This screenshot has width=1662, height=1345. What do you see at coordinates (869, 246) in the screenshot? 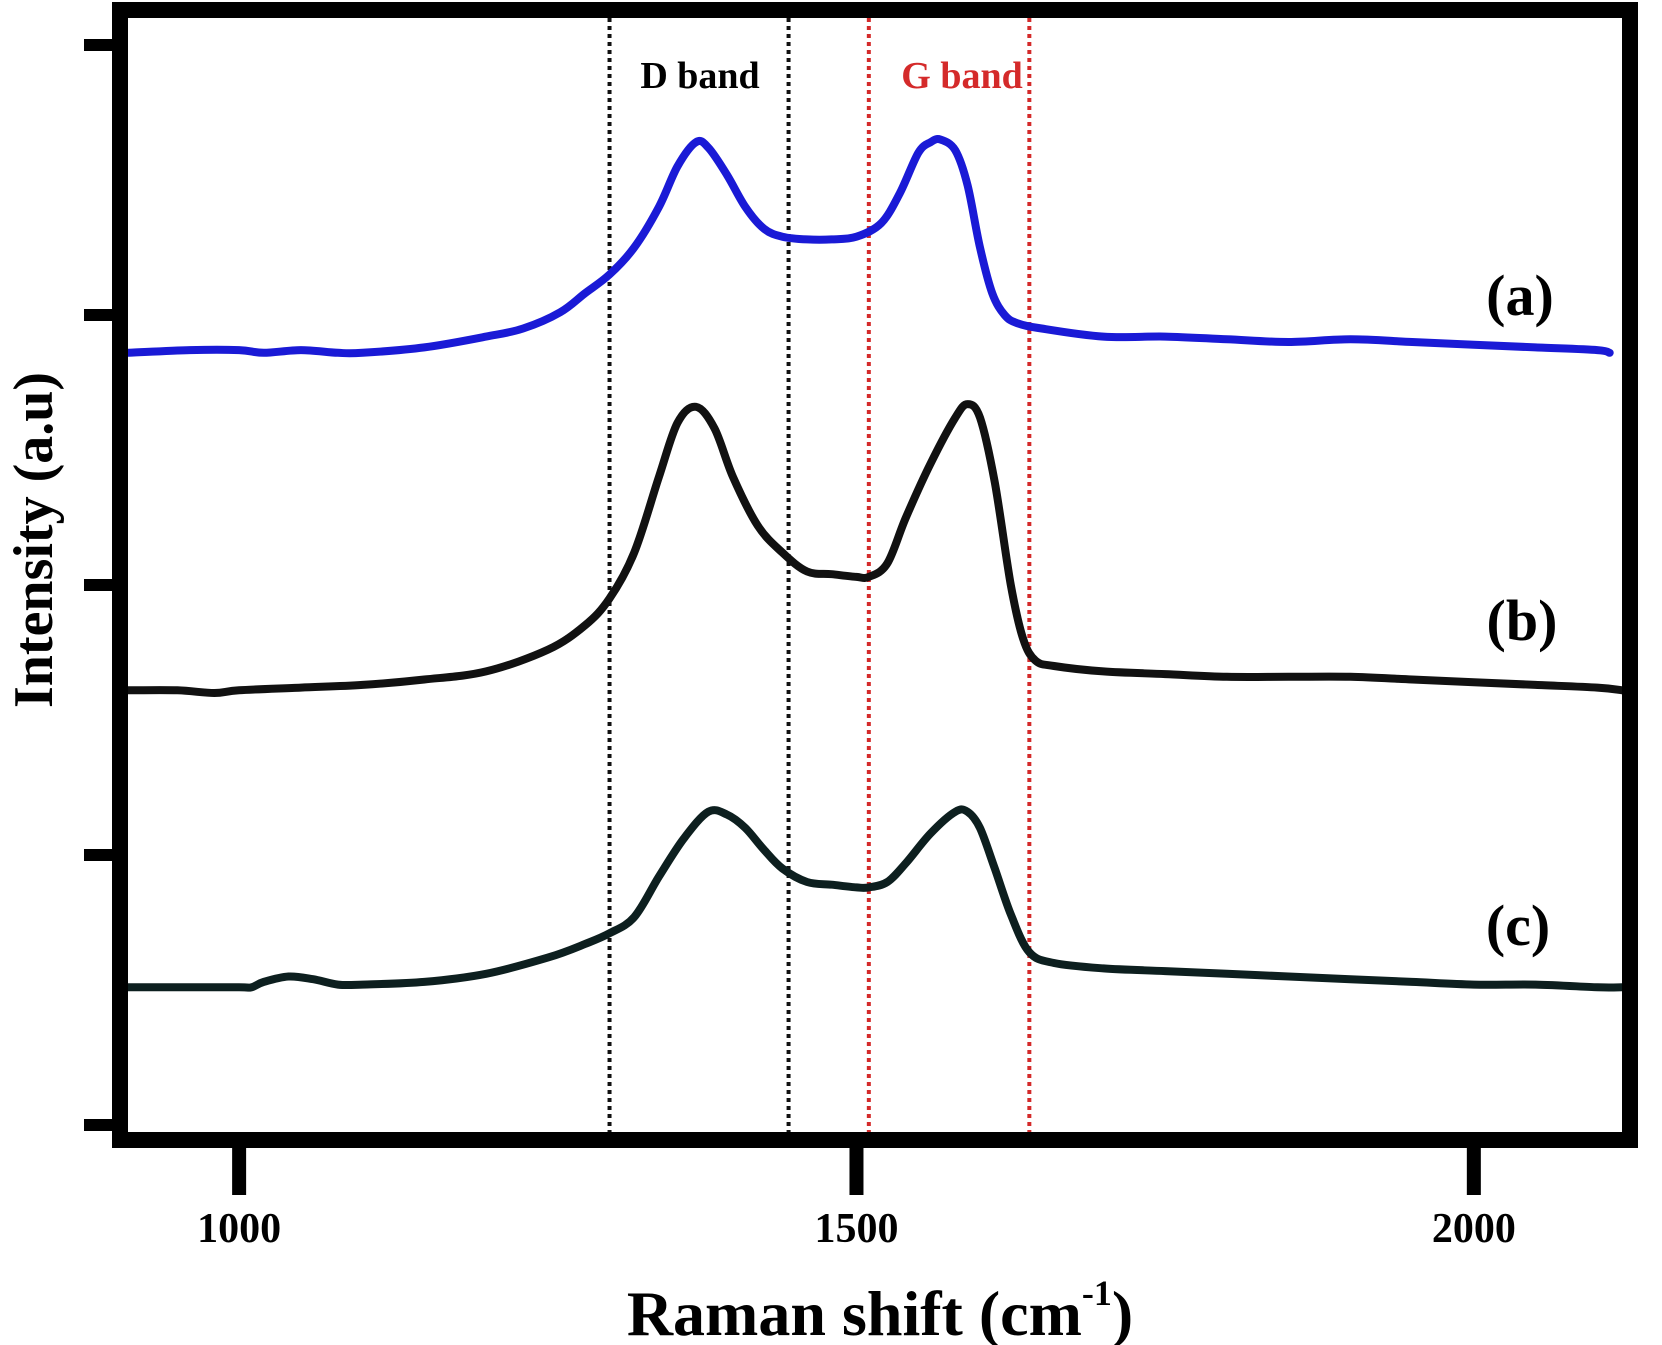
I see `series-line-a` at bounding box center [869, 246].